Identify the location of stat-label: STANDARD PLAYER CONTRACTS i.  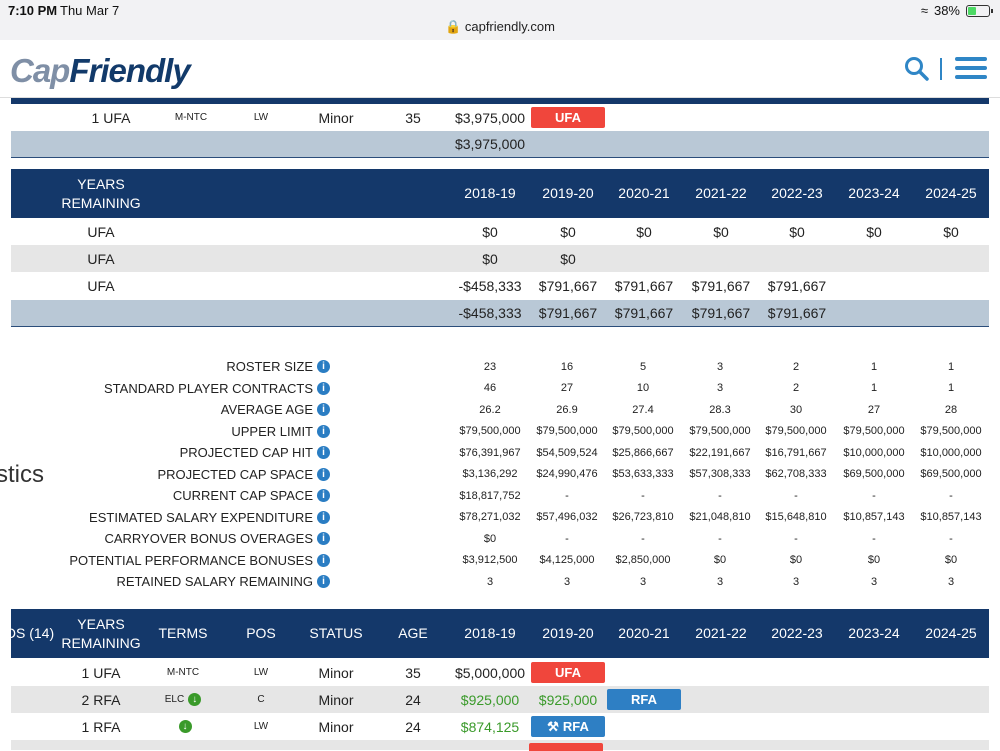
(217, 389).